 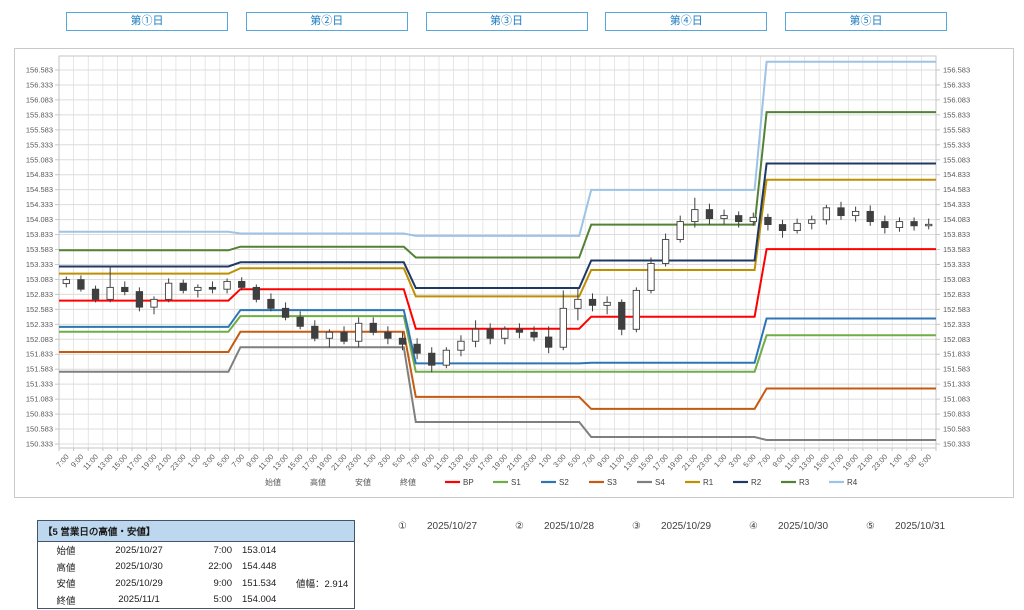 What do you see at coordinates (850, 462) in the screenshot?
I see `svg-text: 19:00` at bounding box center [850, 462].